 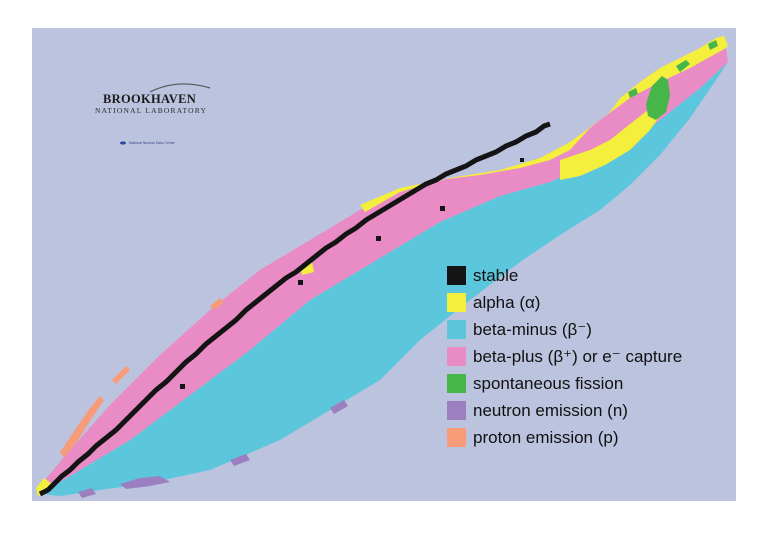 I want to click on neutron-swatch, so click(x=456, y=410).